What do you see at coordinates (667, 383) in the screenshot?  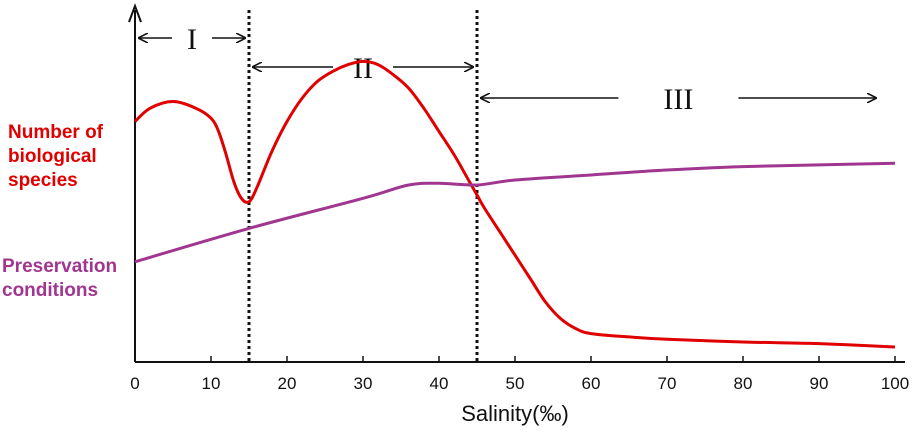 I see `x-tick-label: 70` at bounding box center [667, 383].